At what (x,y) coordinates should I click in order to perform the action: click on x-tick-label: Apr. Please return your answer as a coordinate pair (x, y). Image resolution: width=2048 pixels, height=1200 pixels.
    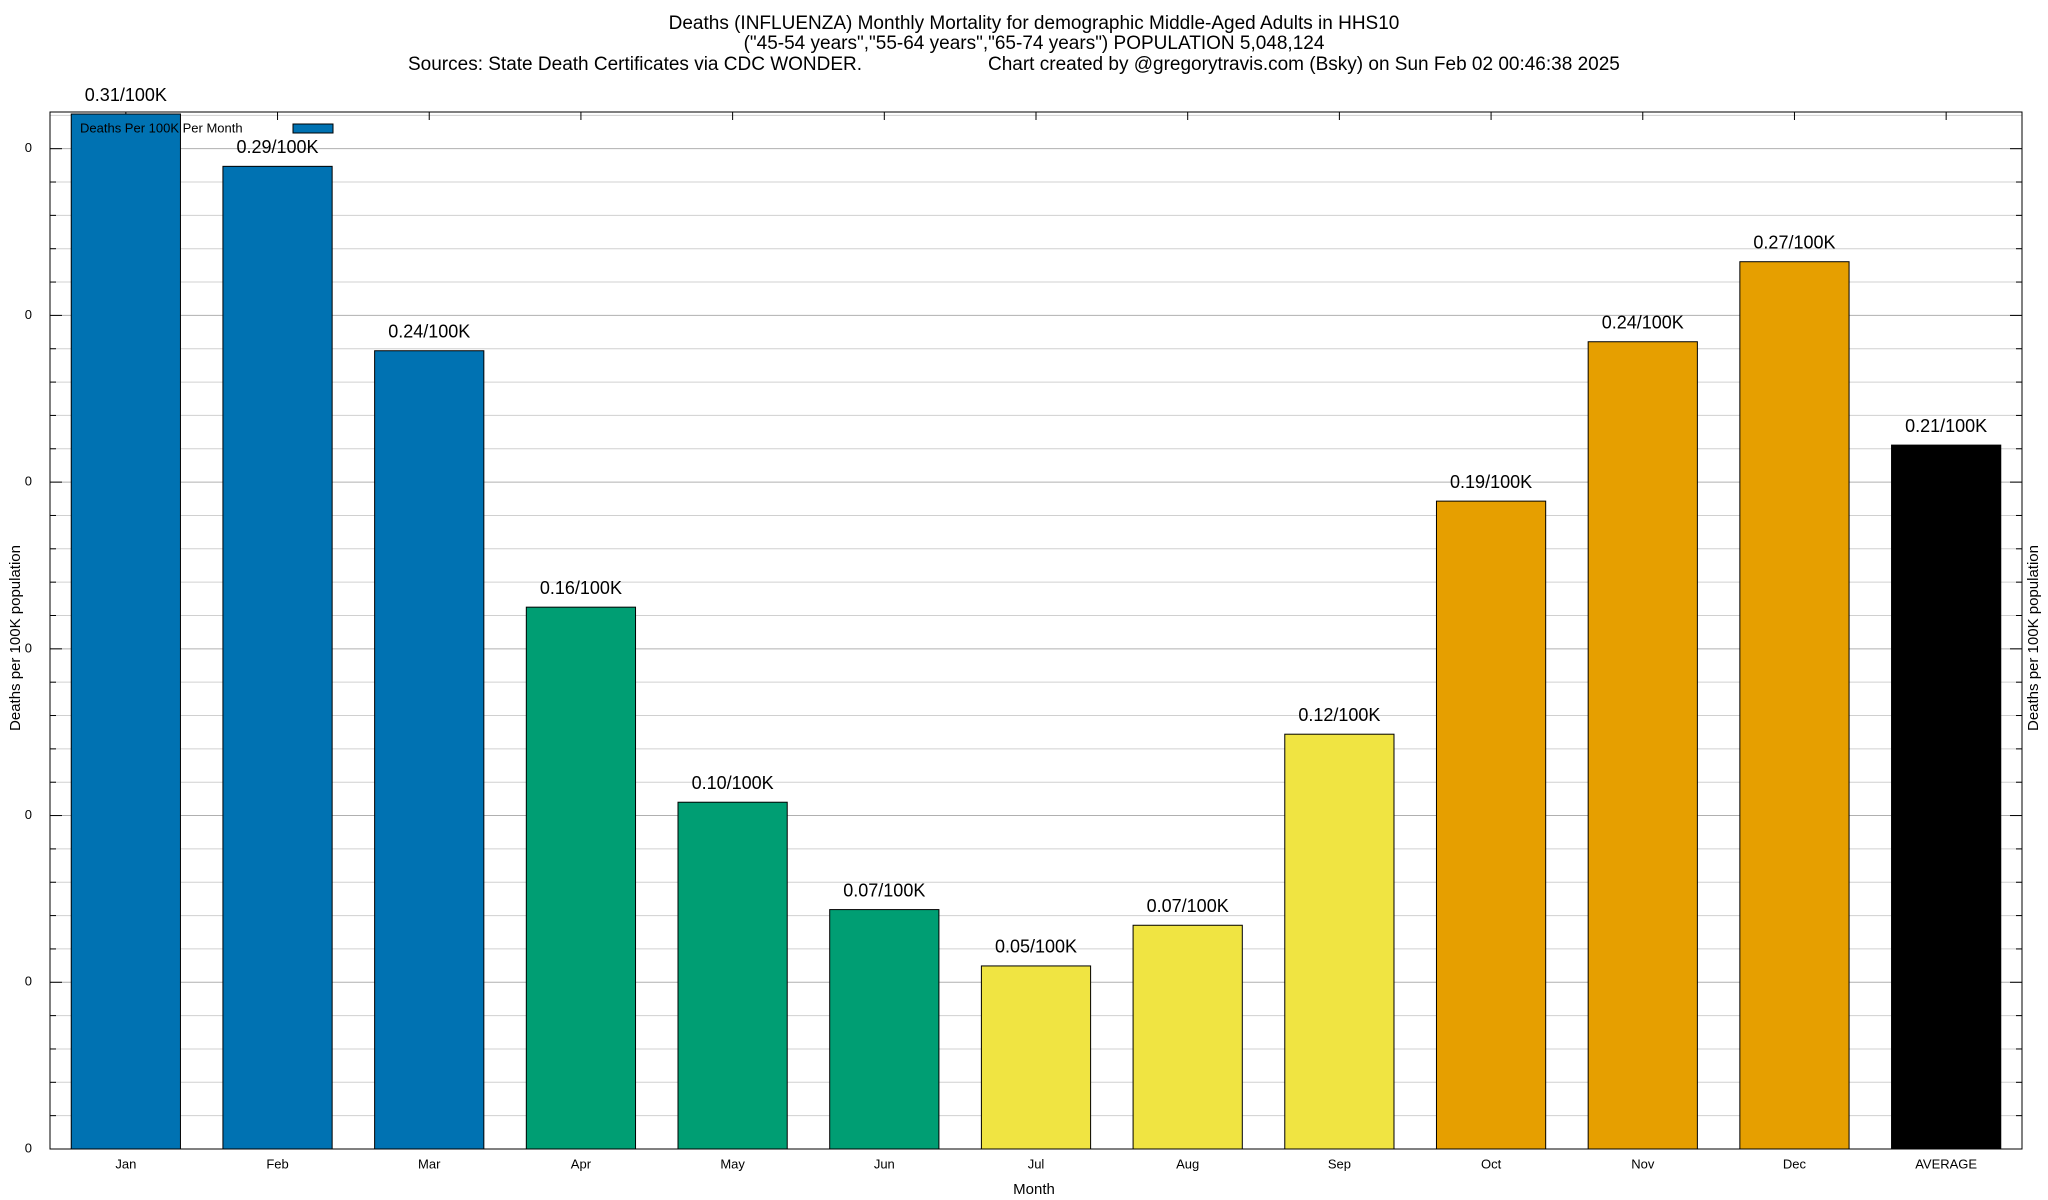
    Looking at the image, I should click on (581, 1163).